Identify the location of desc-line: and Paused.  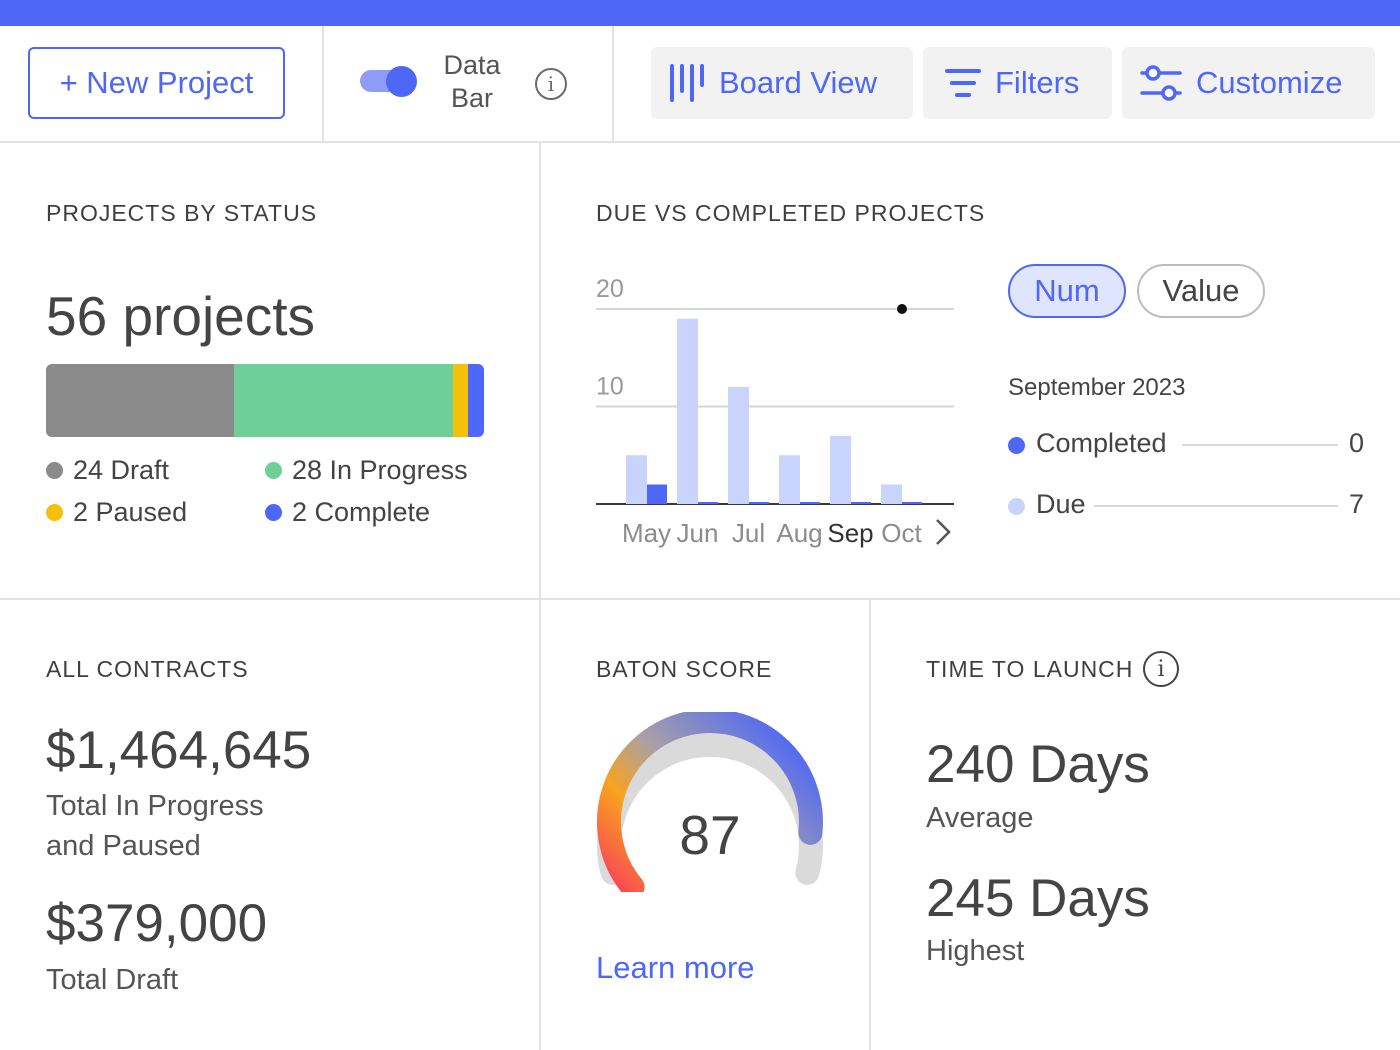
(123, 846).